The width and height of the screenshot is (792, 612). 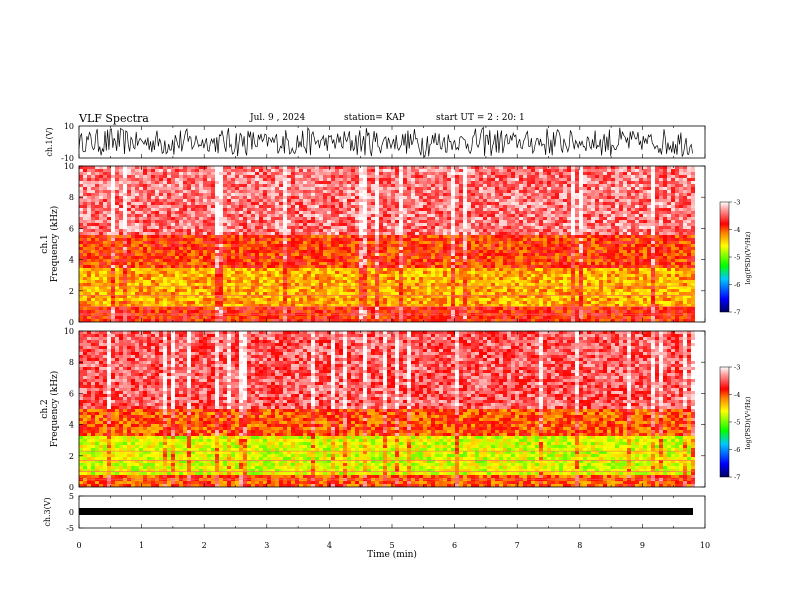 I want to click on ch3-ylabel: ch.3(V), so click(x=47, y=511).